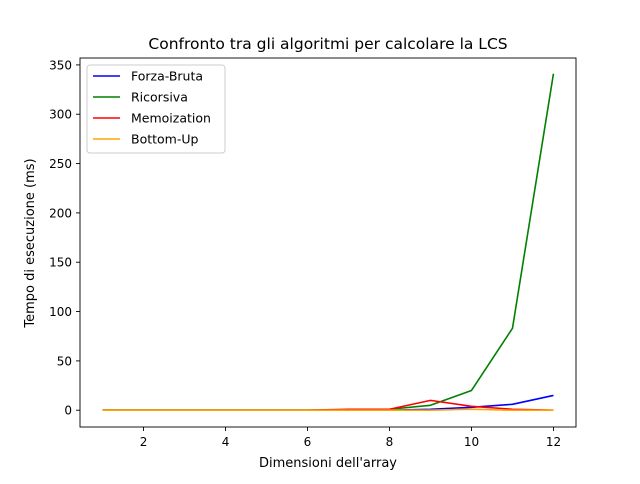 The height and width of the screenshot is (484, 640). Describe the element at coordinates (390, 442) in the screenshot. I see `x-tick-label: 8` at that location.